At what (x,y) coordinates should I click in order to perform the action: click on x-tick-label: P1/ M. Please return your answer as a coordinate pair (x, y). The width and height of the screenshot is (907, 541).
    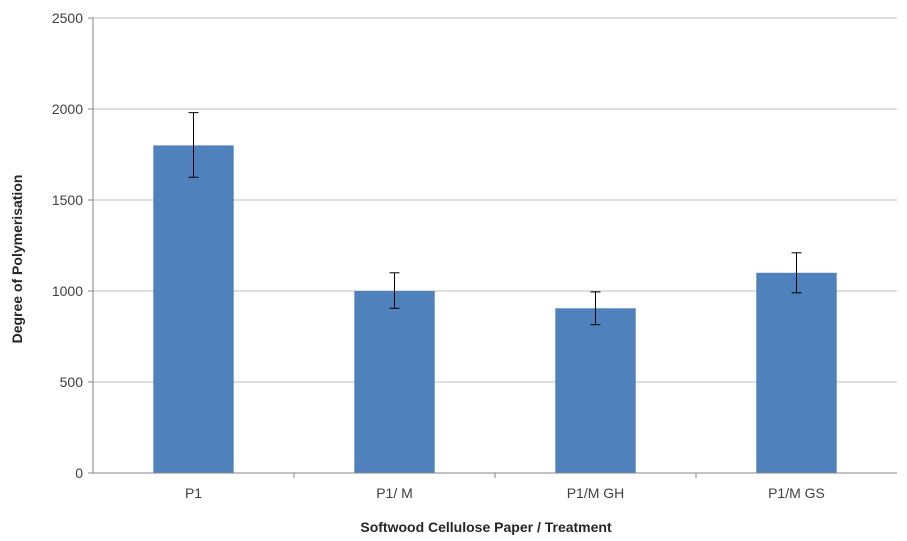
    Looking at the image, I should click on (394, 493).